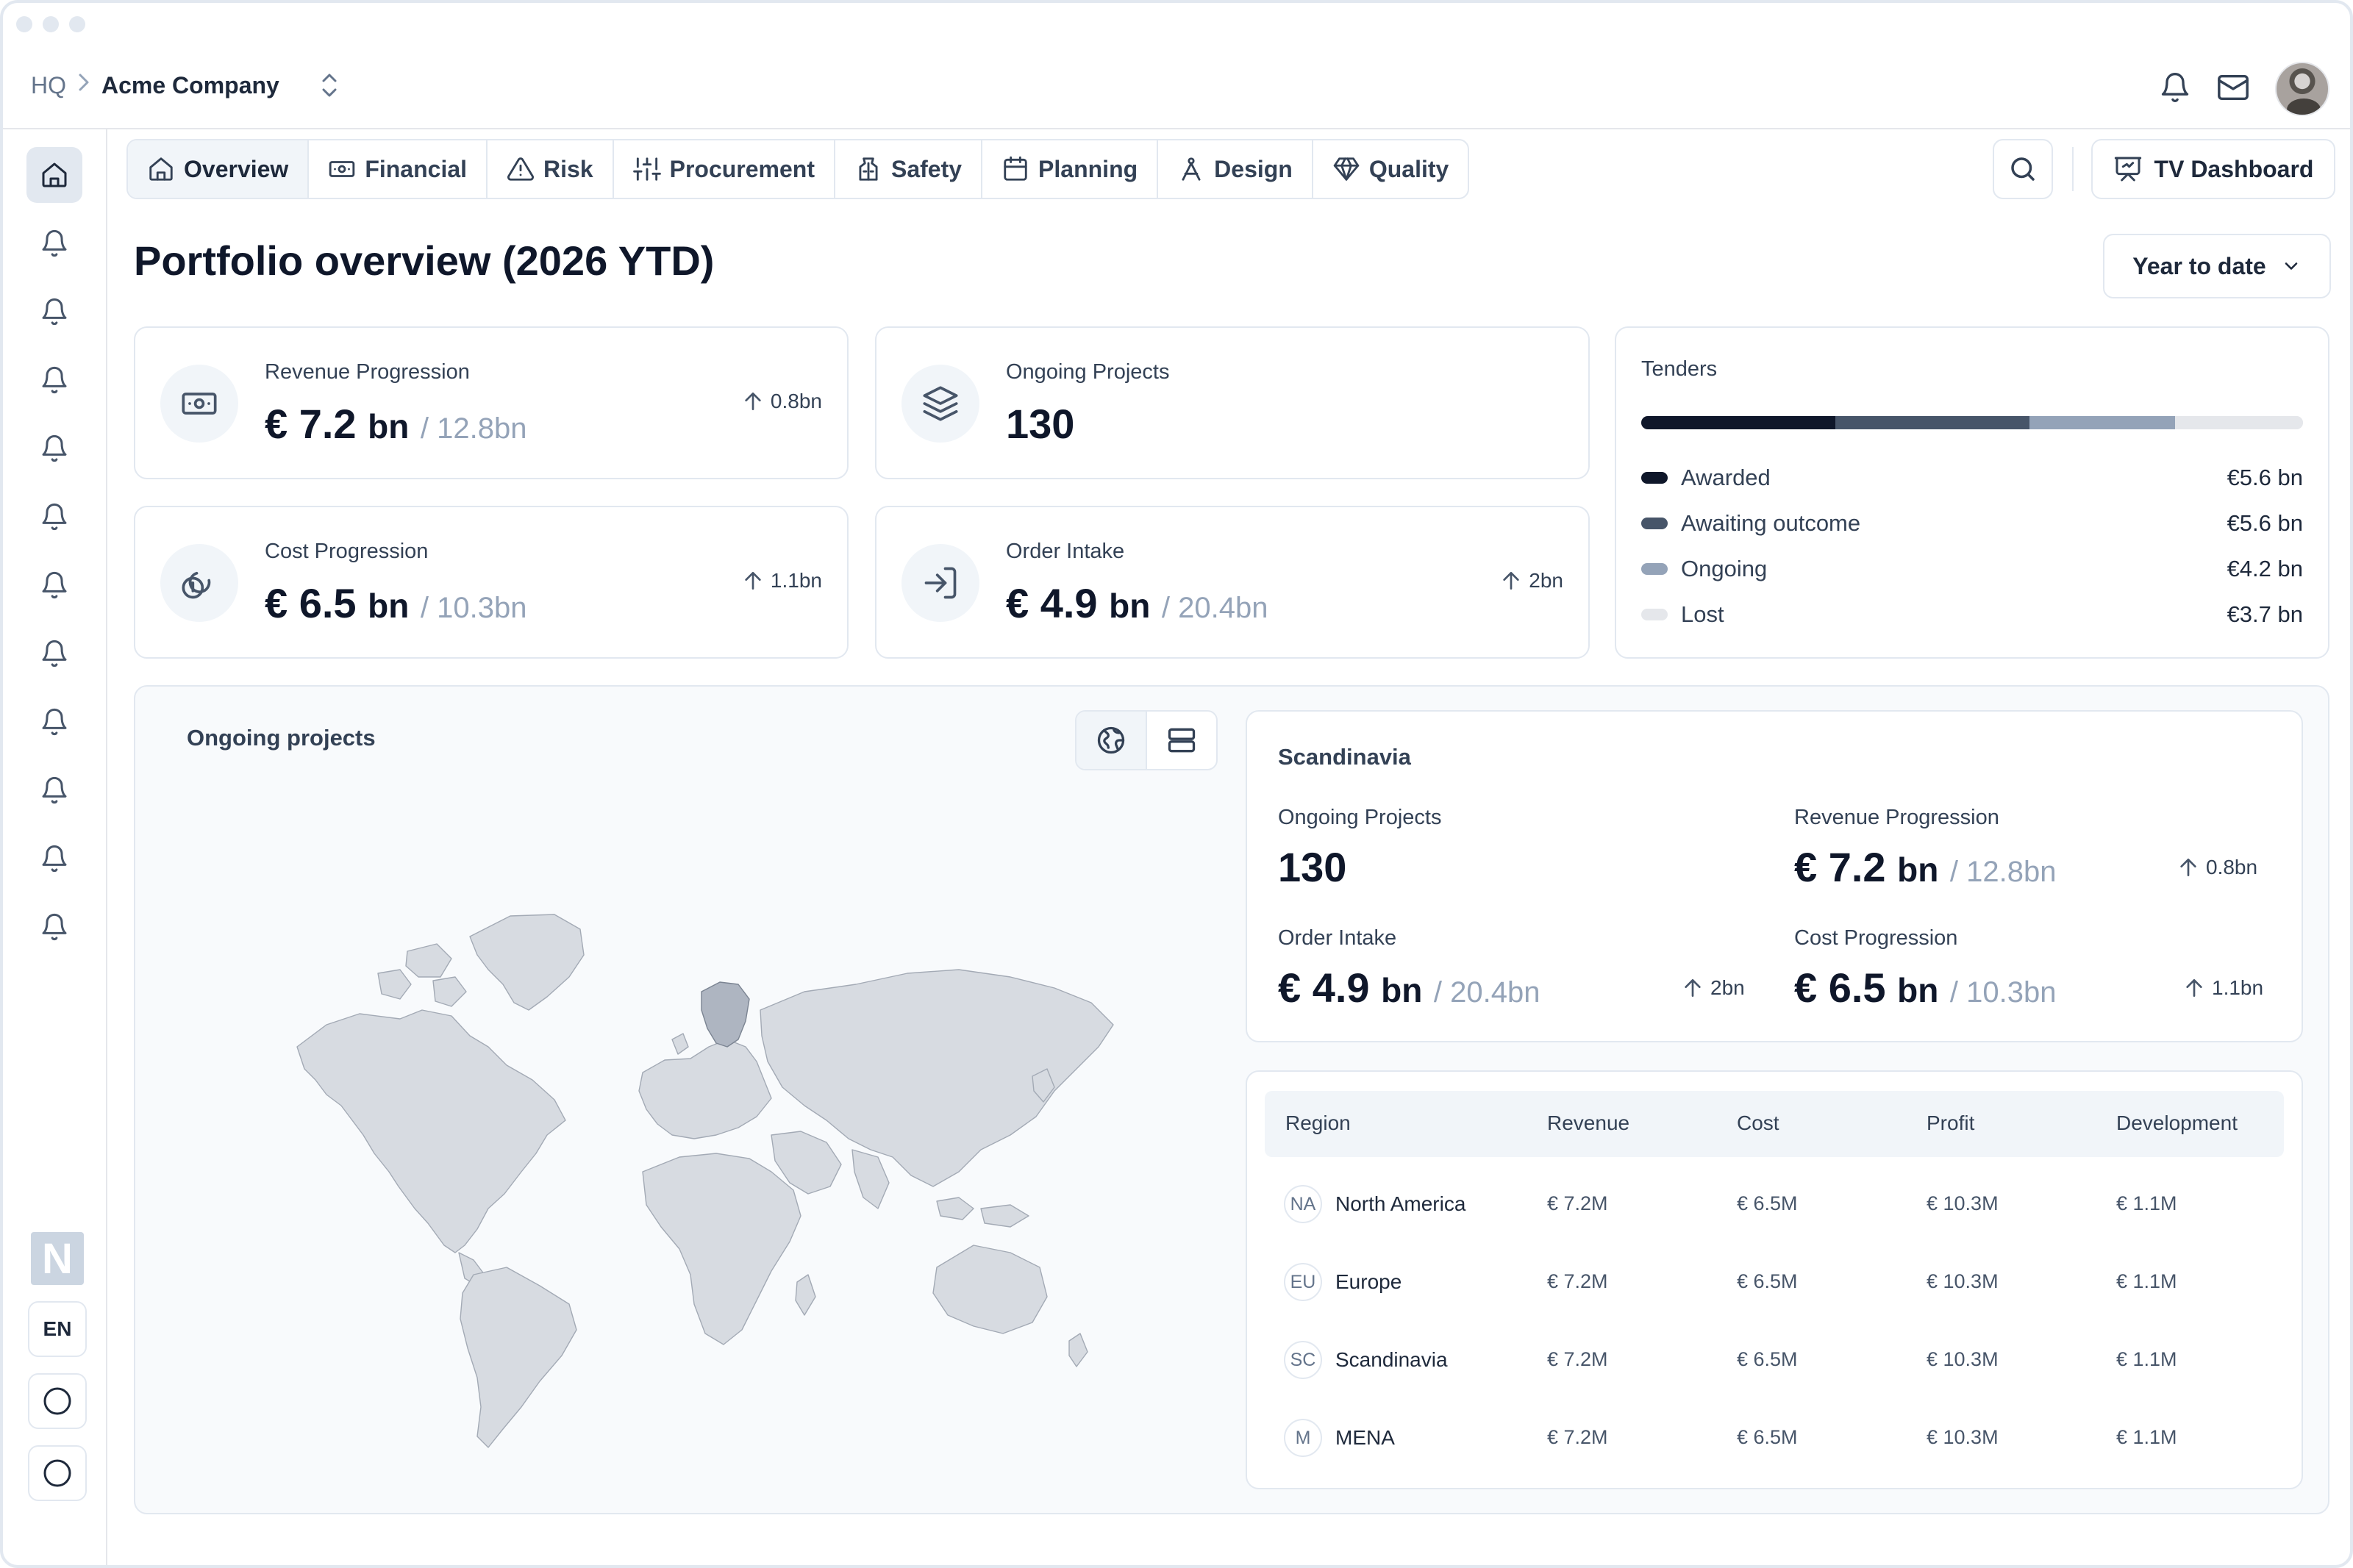  Describe the element at coordinates (1972, 523) in the screenshot. I see `tenders-legend-item: Awaiting outcome €5.6 bn` at that location.